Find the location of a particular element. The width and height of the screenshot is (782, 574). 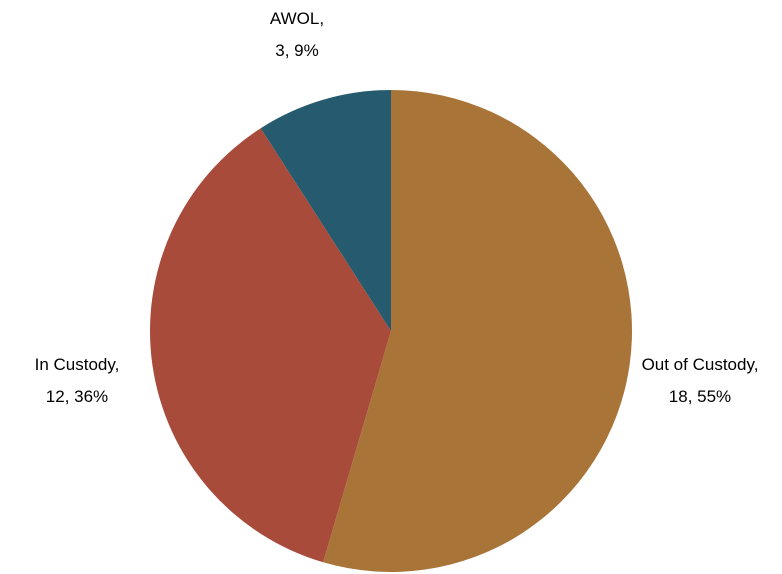

slice-label-in-custody: In Custody, 12, 36% is located at coordinates (77, 380).